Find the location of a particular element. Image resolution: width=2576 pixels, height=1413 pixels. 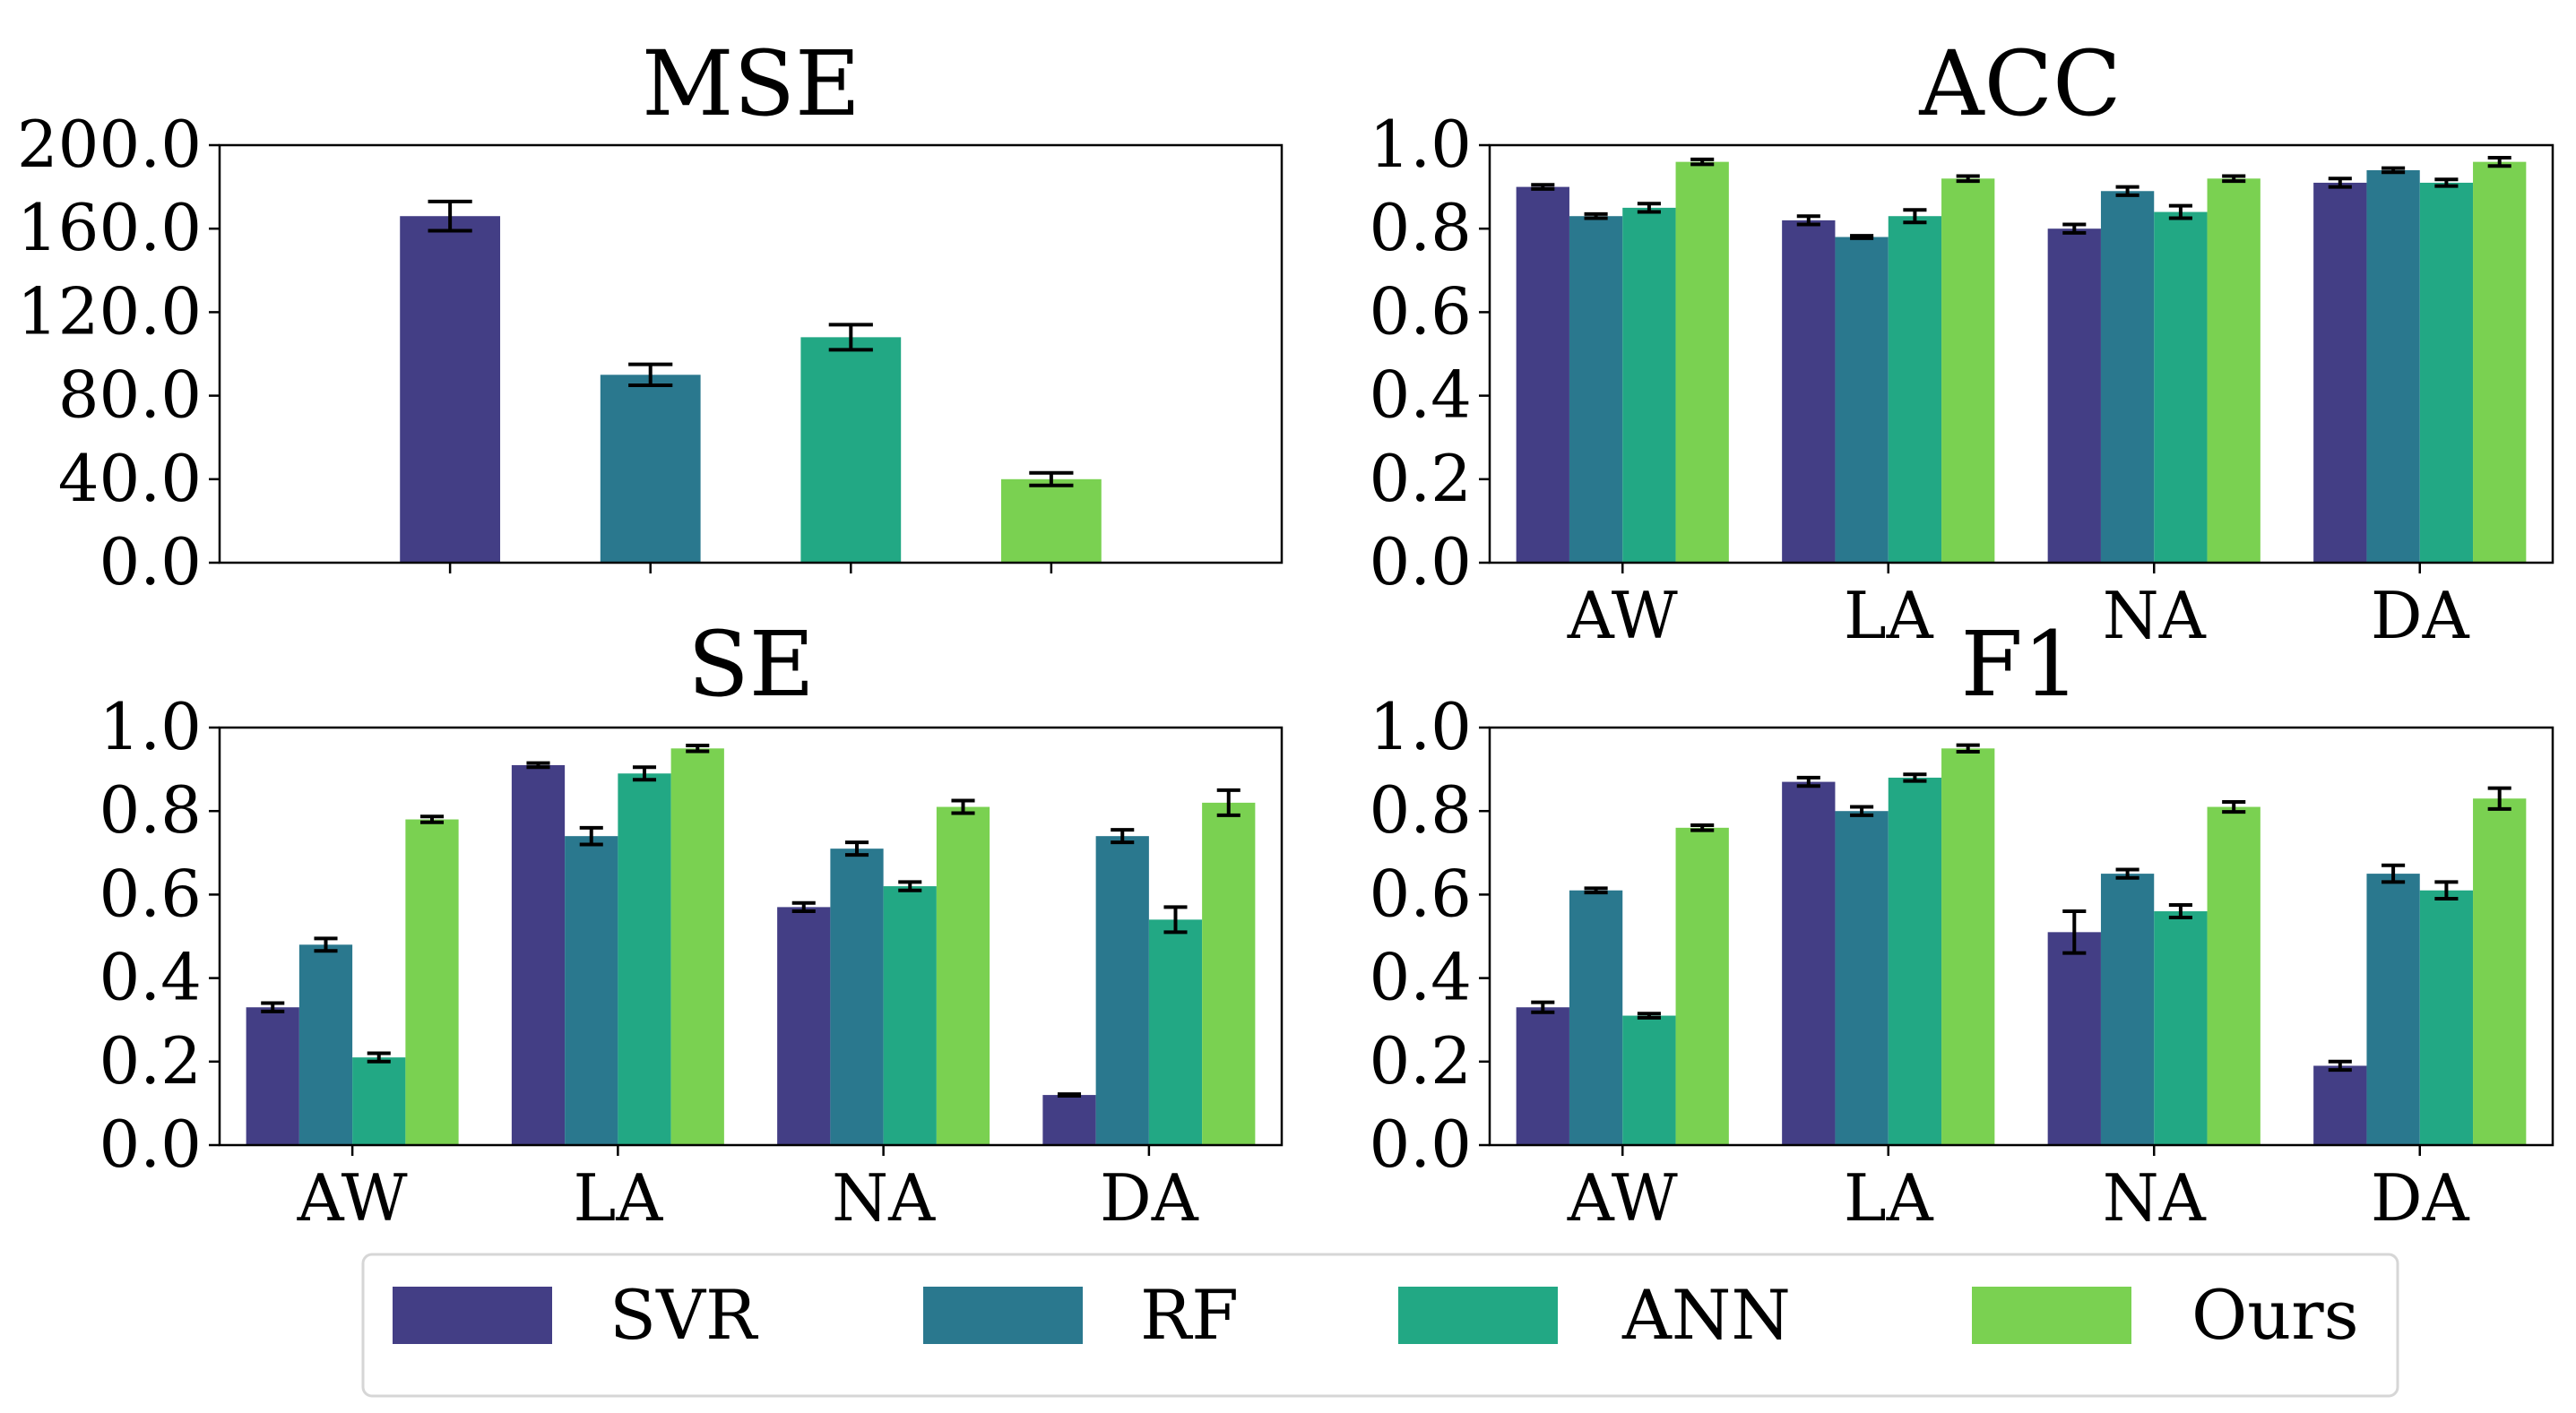

bar-f1-svr-na is located at coordinates (2074, 1038).